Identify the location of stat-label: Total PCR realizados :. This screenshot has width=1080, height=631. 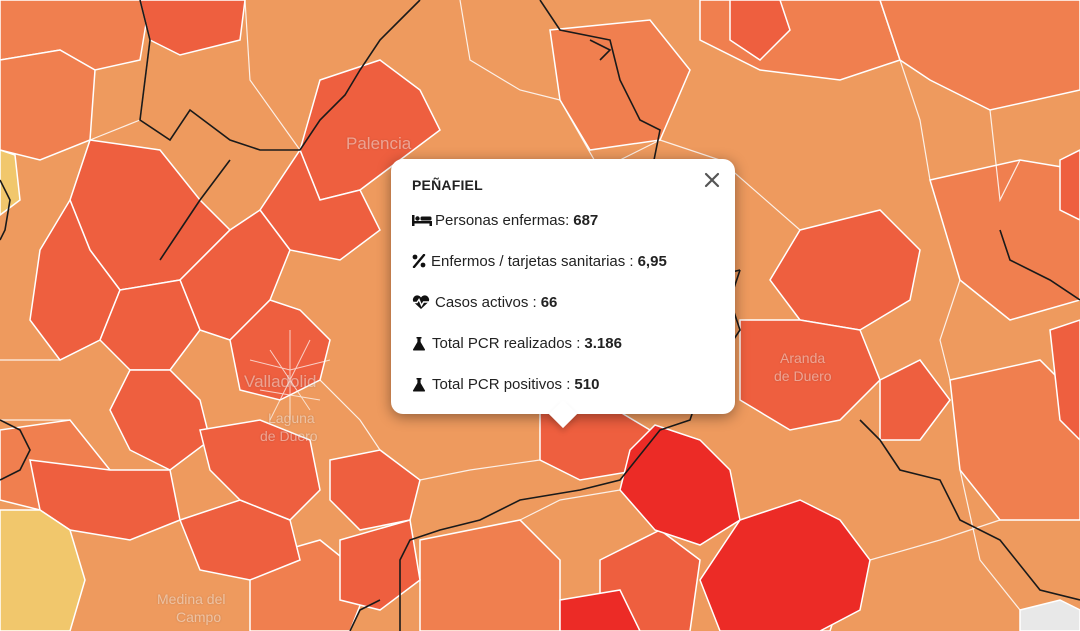
(506, 343).